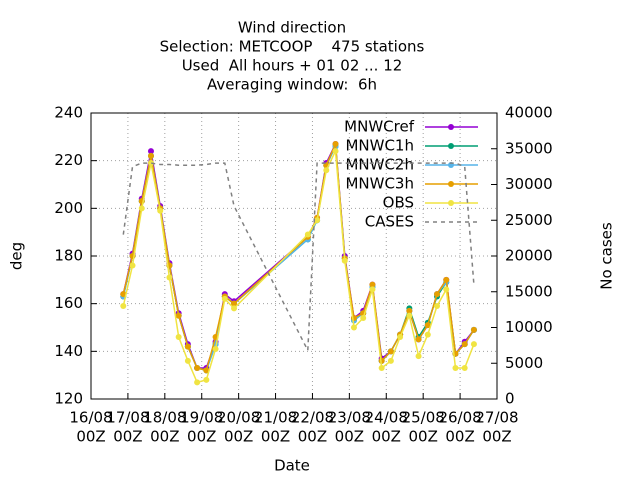 This screenshot has height=480, width=640. Describe the element at coordinates (529, 327) in the screenshot. I see `y2-tick-label: 10000` at that location.